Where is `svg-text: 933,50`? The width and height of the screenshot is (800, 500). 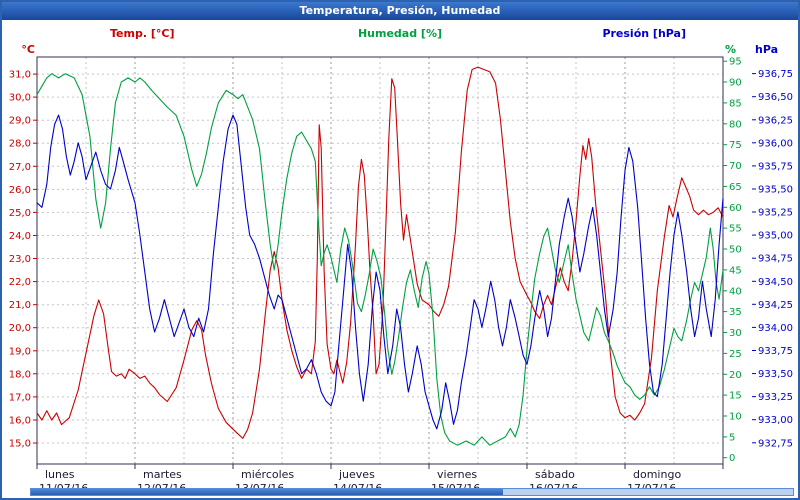 svg-text: 933,50 is located at coordinates (775, 374).